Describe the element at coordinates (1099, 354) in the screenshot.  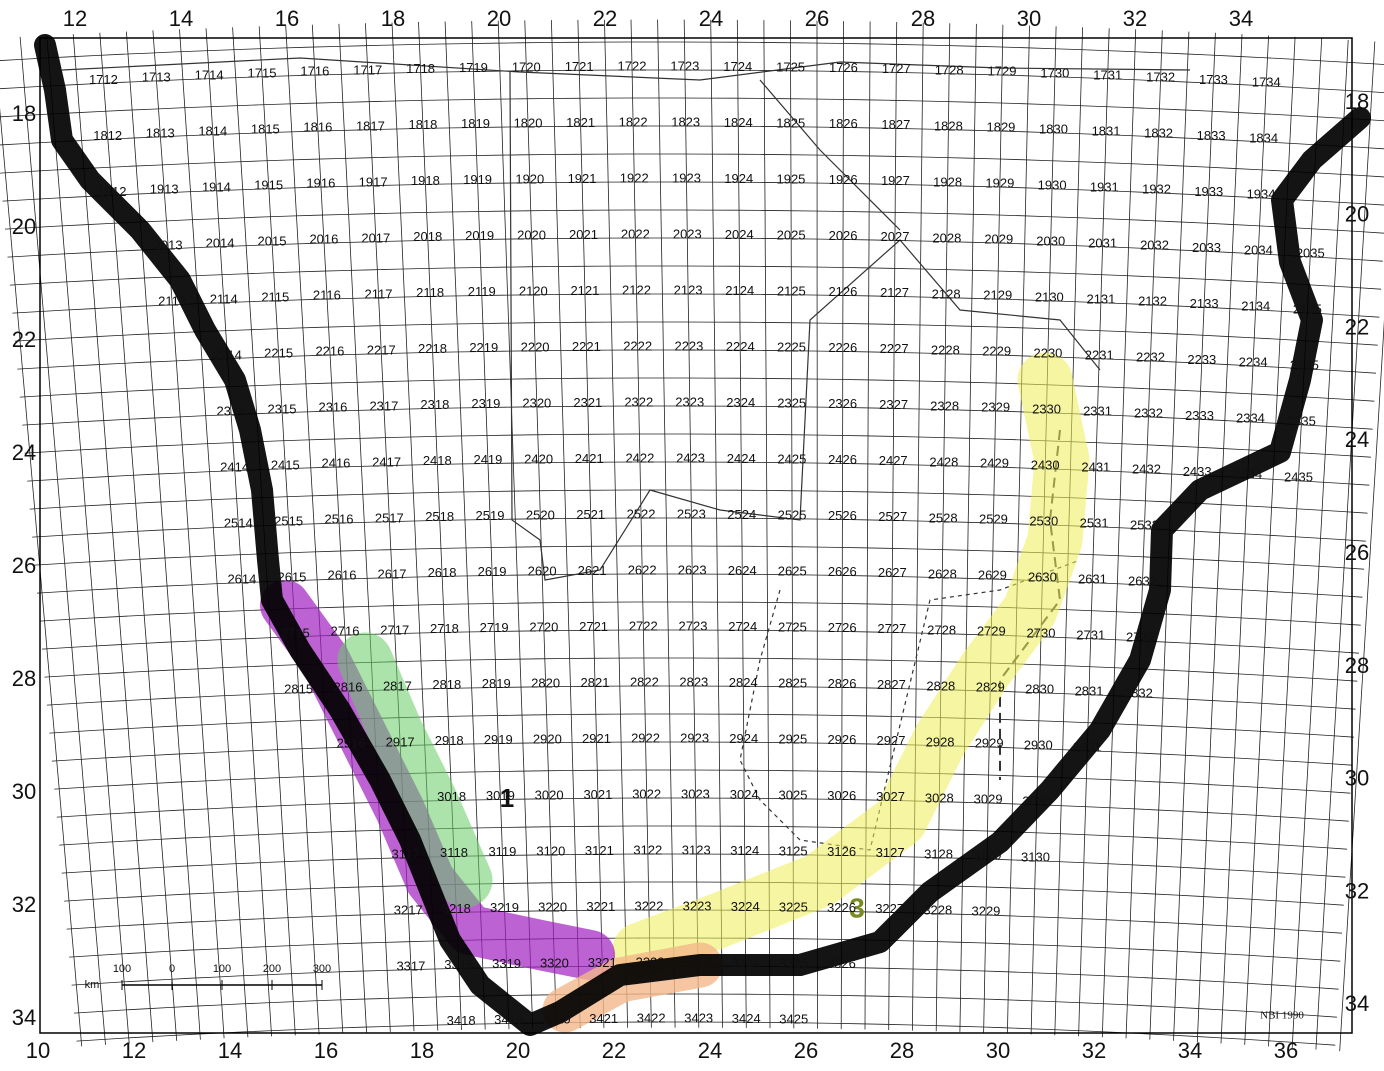
I see `grid-square-label: 2231` at that location.